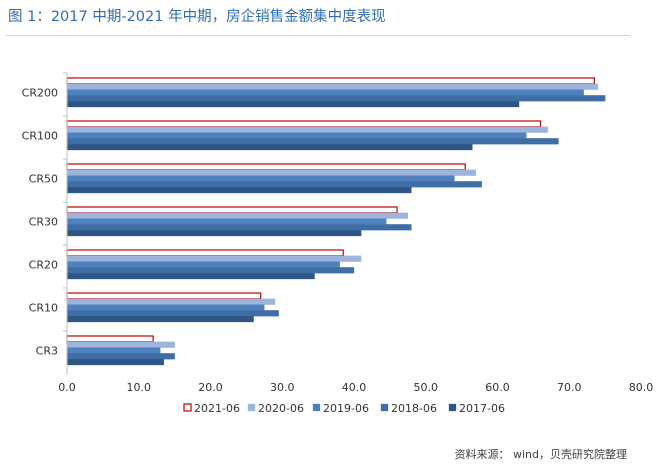 This screenshot has height=465, width=665. Describe the element at coordinates (540, 454) in the screenshot. I see `source-note: 资料来源： wind，贝壳研究院整理` at that location.